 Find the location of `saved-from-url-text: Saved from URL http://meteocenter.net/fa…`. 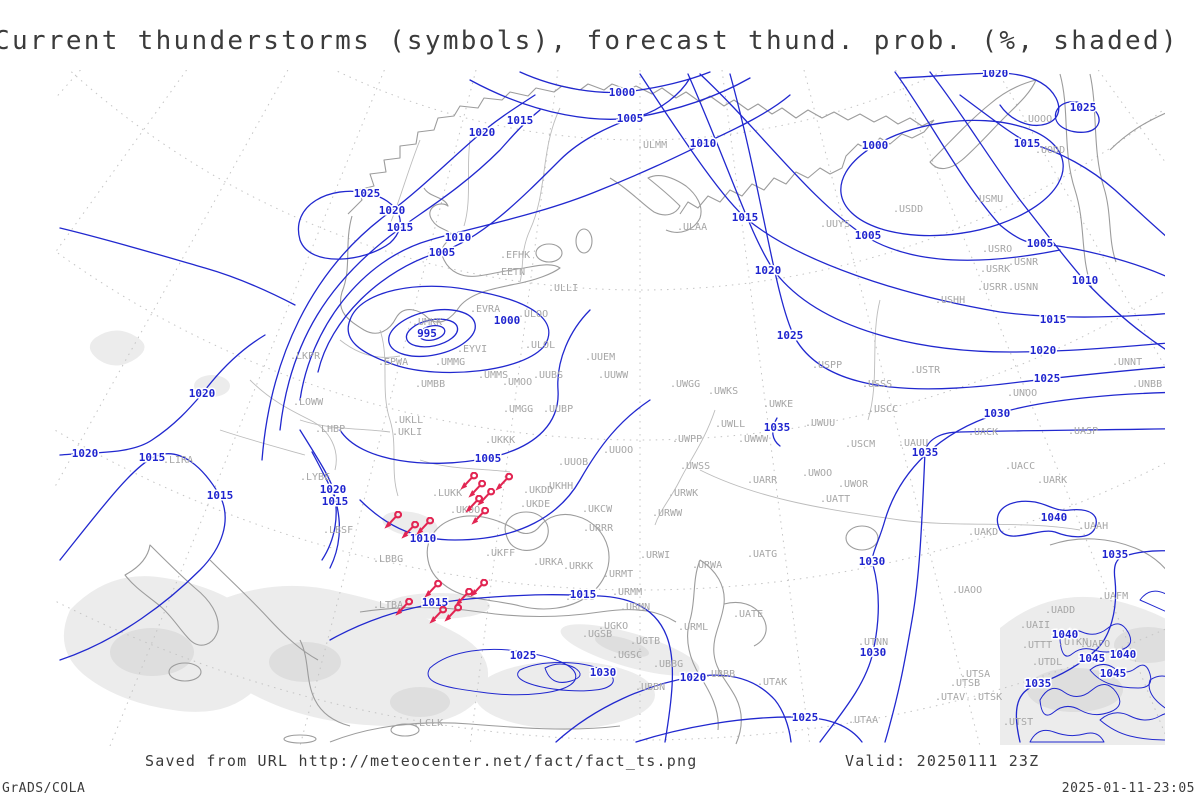

saved-from-url-text: Saved from URL http://meteocenter.net/fa… is located at coordinates (421, 761).